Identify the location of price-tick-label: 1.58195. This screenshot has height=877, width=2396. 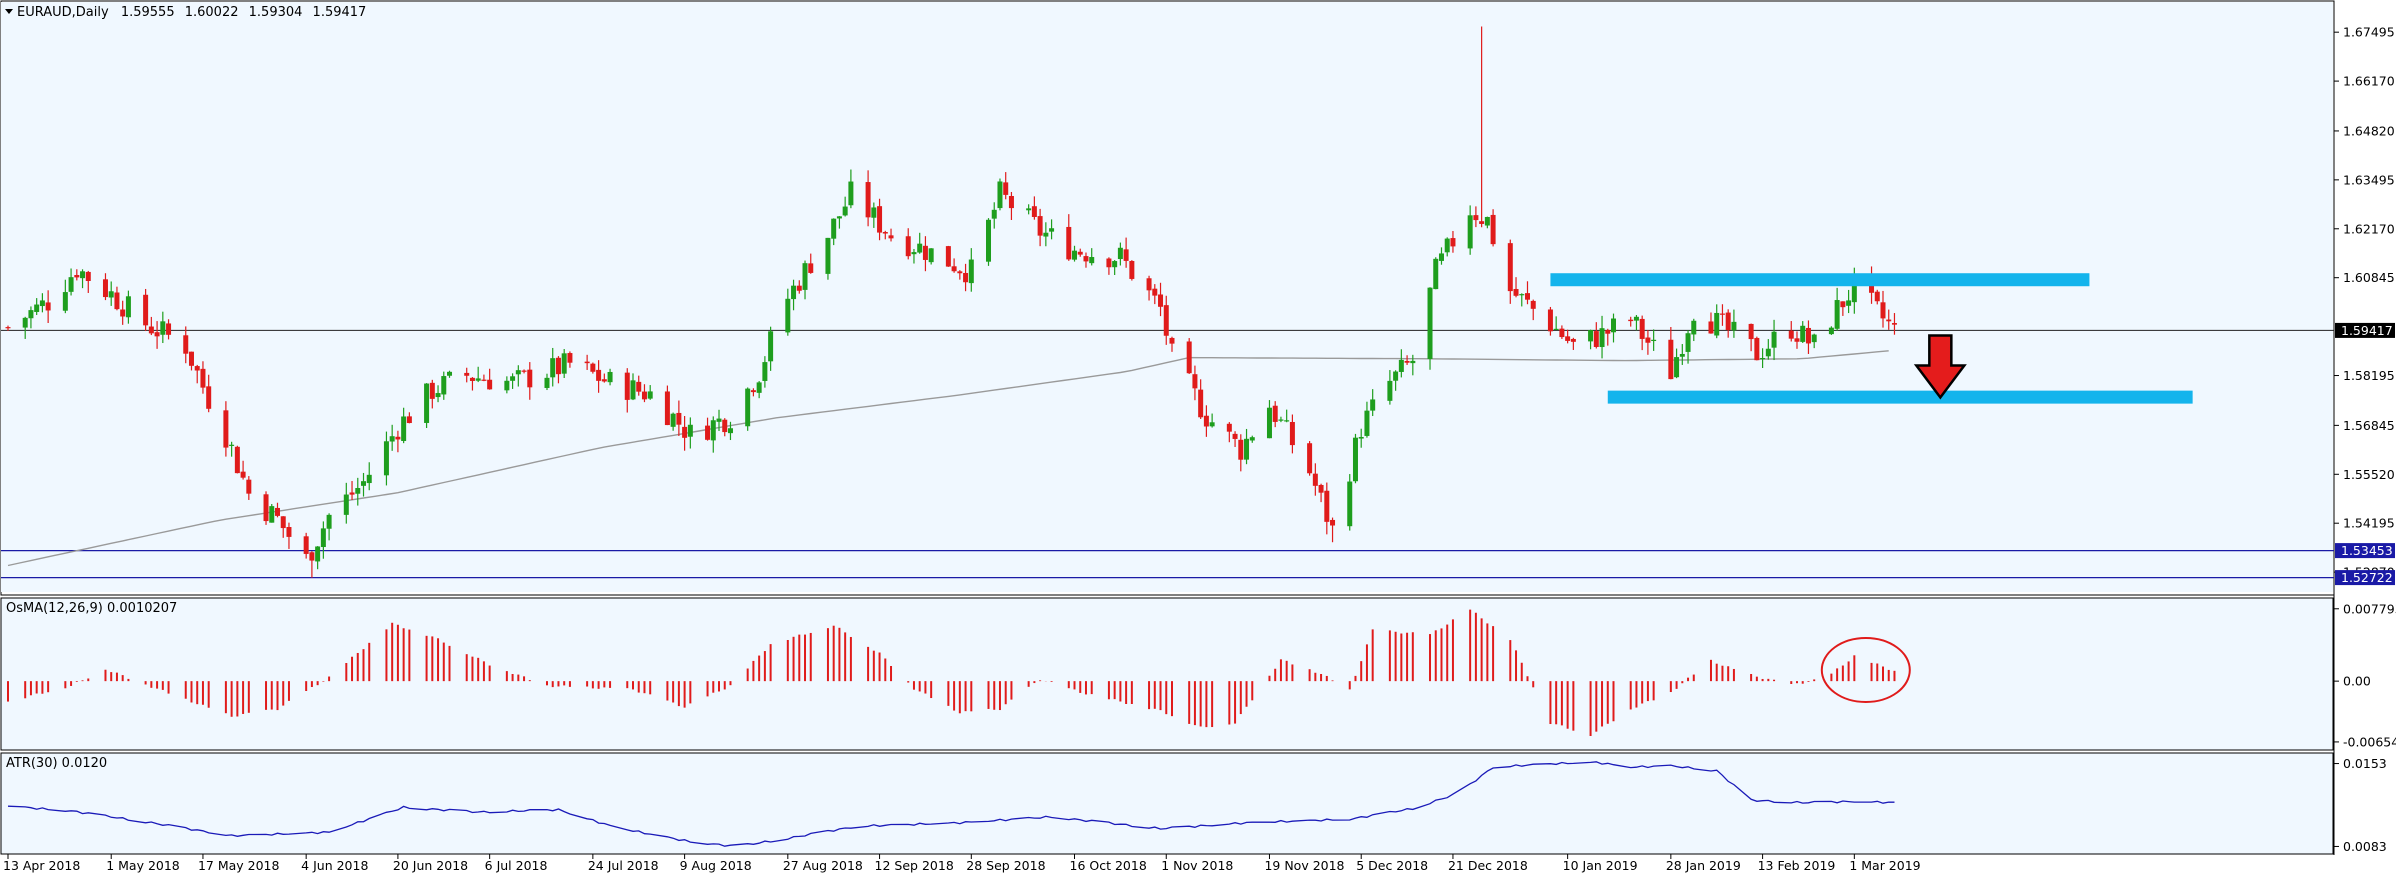
(2369, 375).